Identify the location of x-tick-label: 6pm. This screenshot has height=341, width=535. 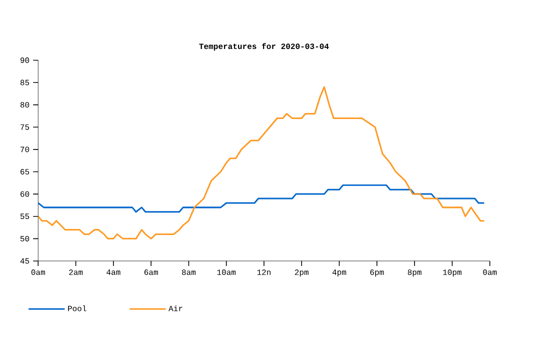
(377, 272).